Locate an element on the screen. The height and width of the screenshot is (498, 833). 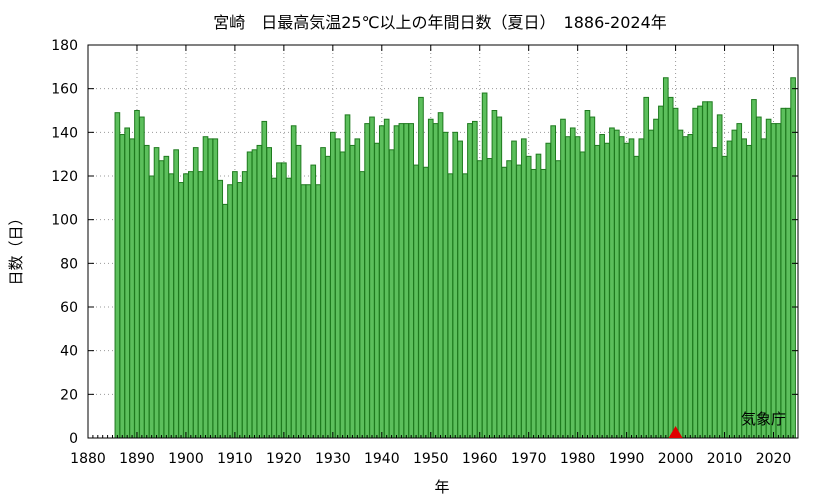
y-tick-label: 60 is located at coordinates (69, 308).